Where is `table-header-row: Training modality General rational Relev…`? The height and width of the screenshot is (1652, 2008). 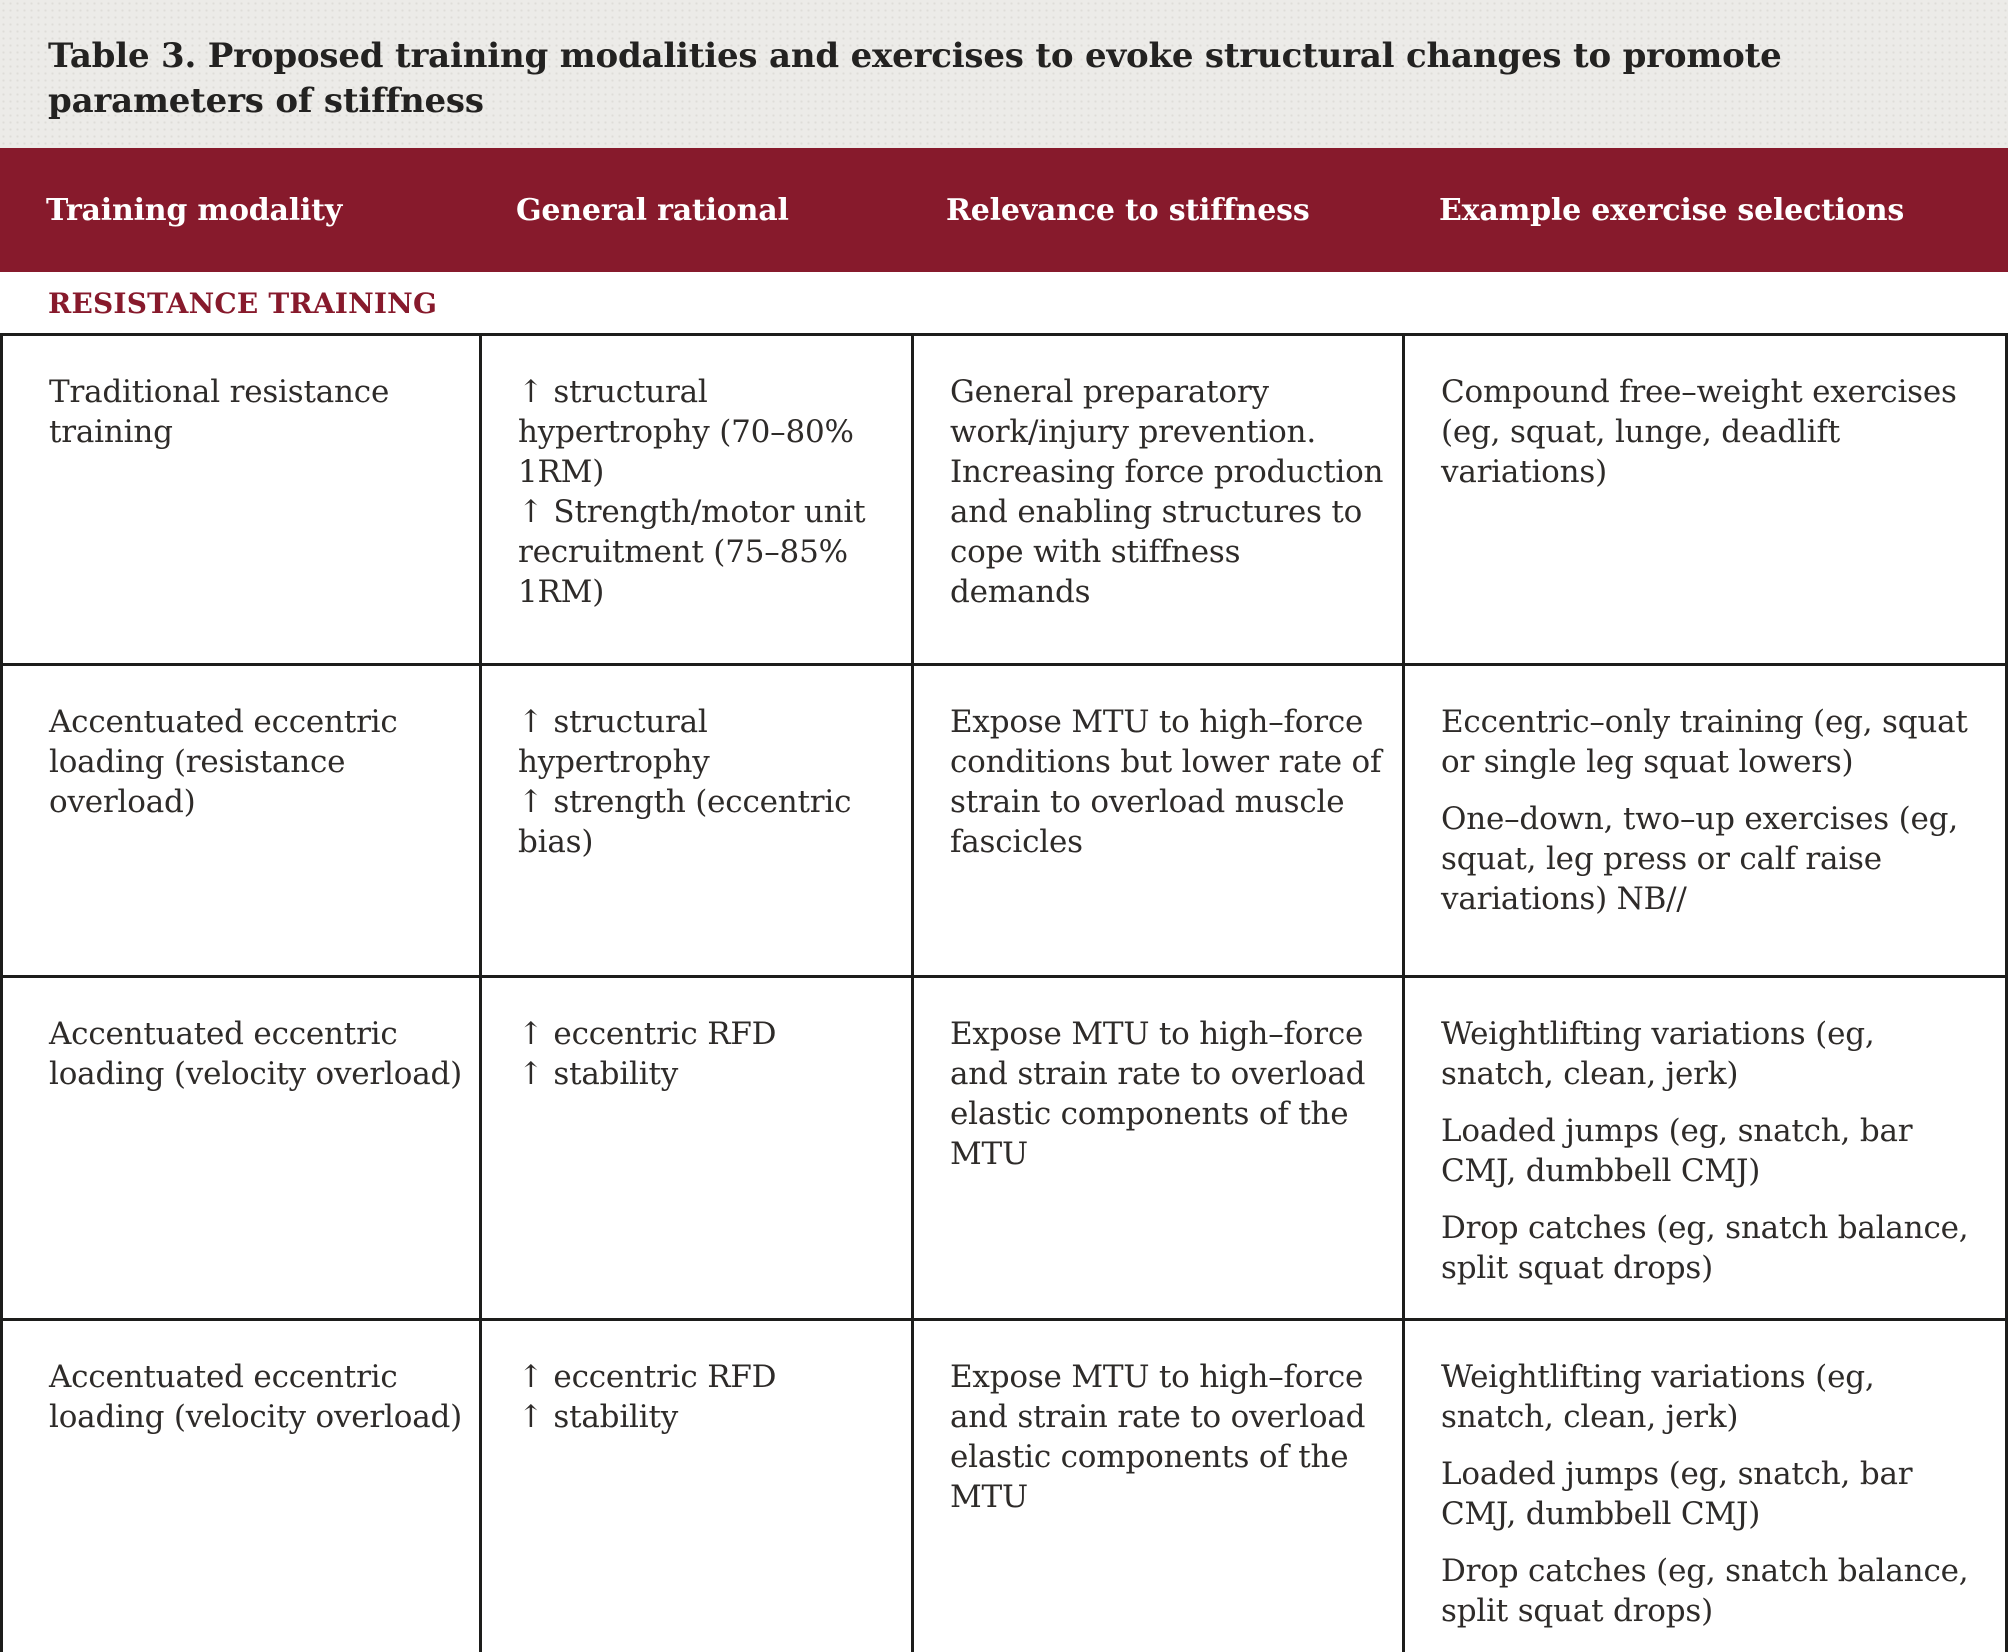
table-header-row: Training modality General rational Relev… is located at coordinates (1004, 210).